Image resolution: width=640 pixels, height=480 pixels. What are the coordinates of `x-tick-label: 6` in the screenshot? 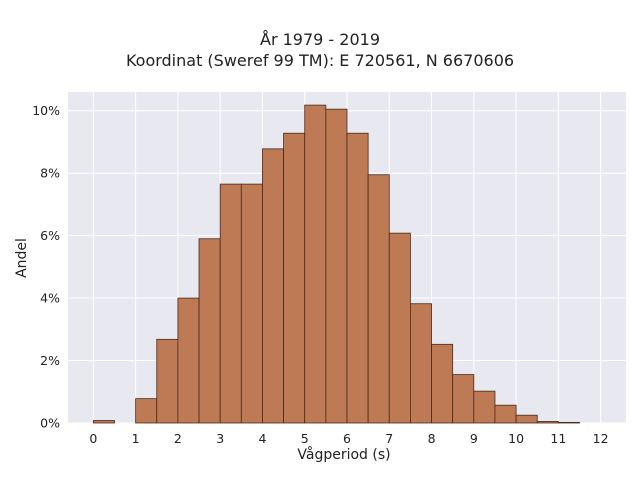 It's located at (347, 438).